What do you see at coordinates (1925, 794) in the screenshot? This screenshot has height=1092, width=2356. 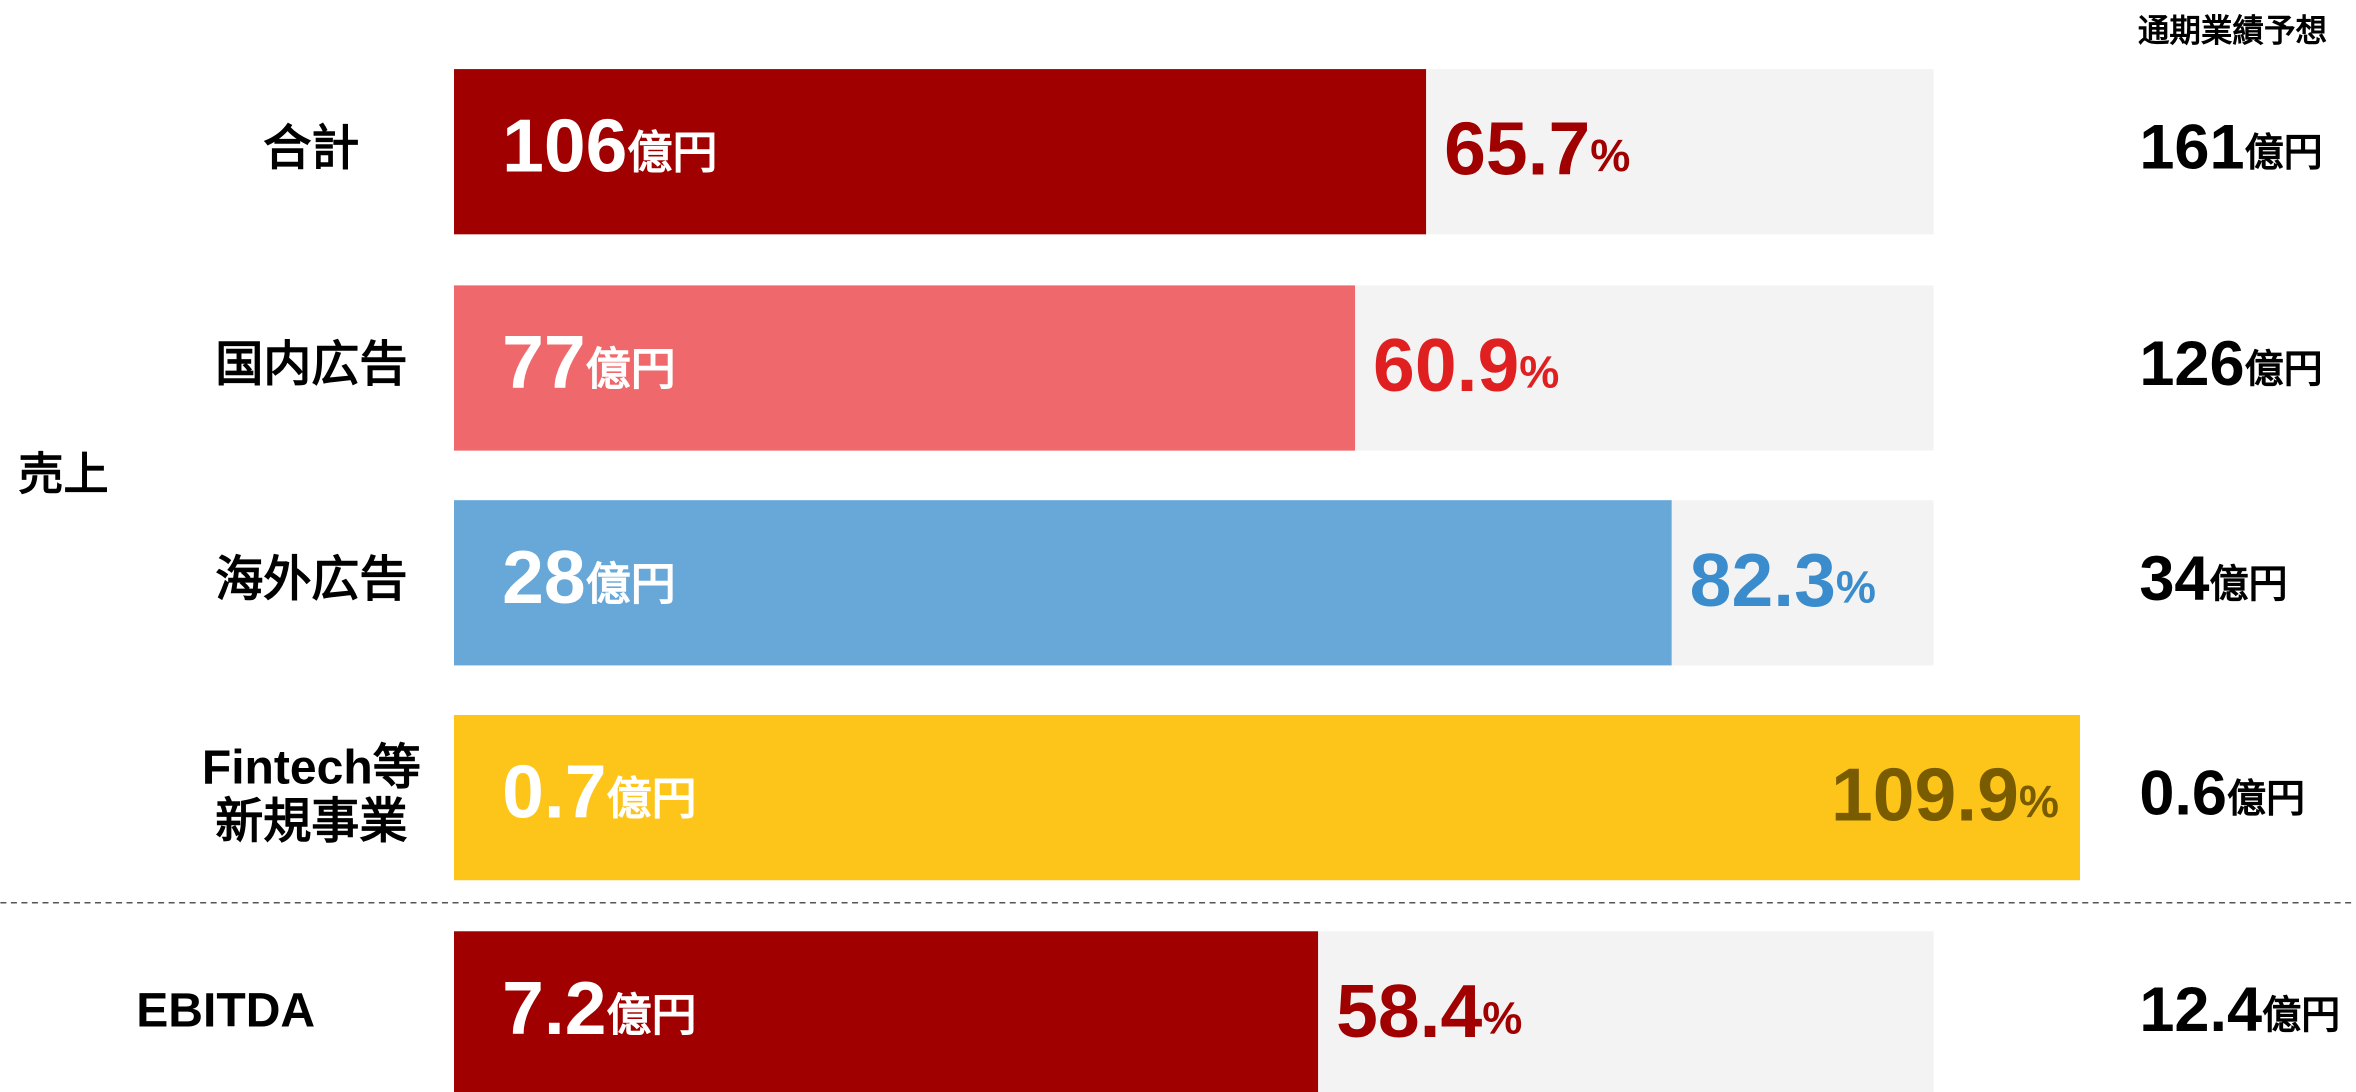 I see `percent-value: 109.9` at bounding box center [1925, 794].